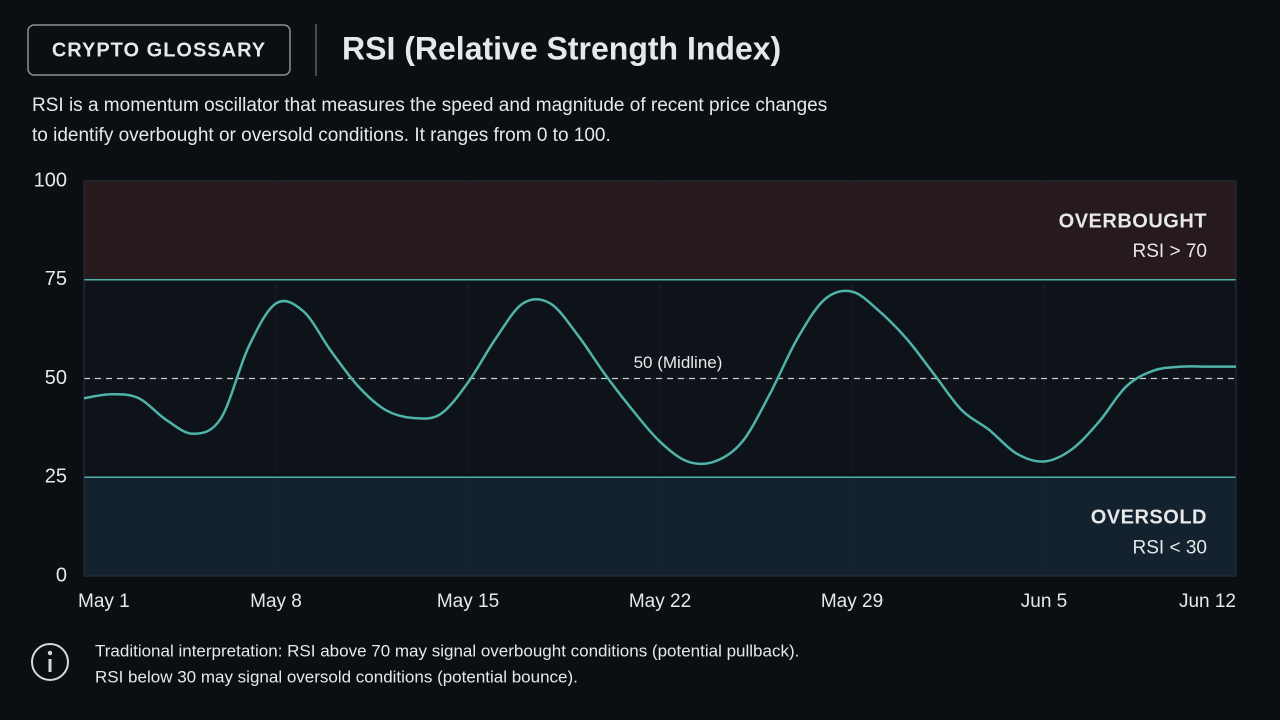 The image size is (1280, 720). I want to click on zone-sublabel: RSI > 70, so click(1170, 251).